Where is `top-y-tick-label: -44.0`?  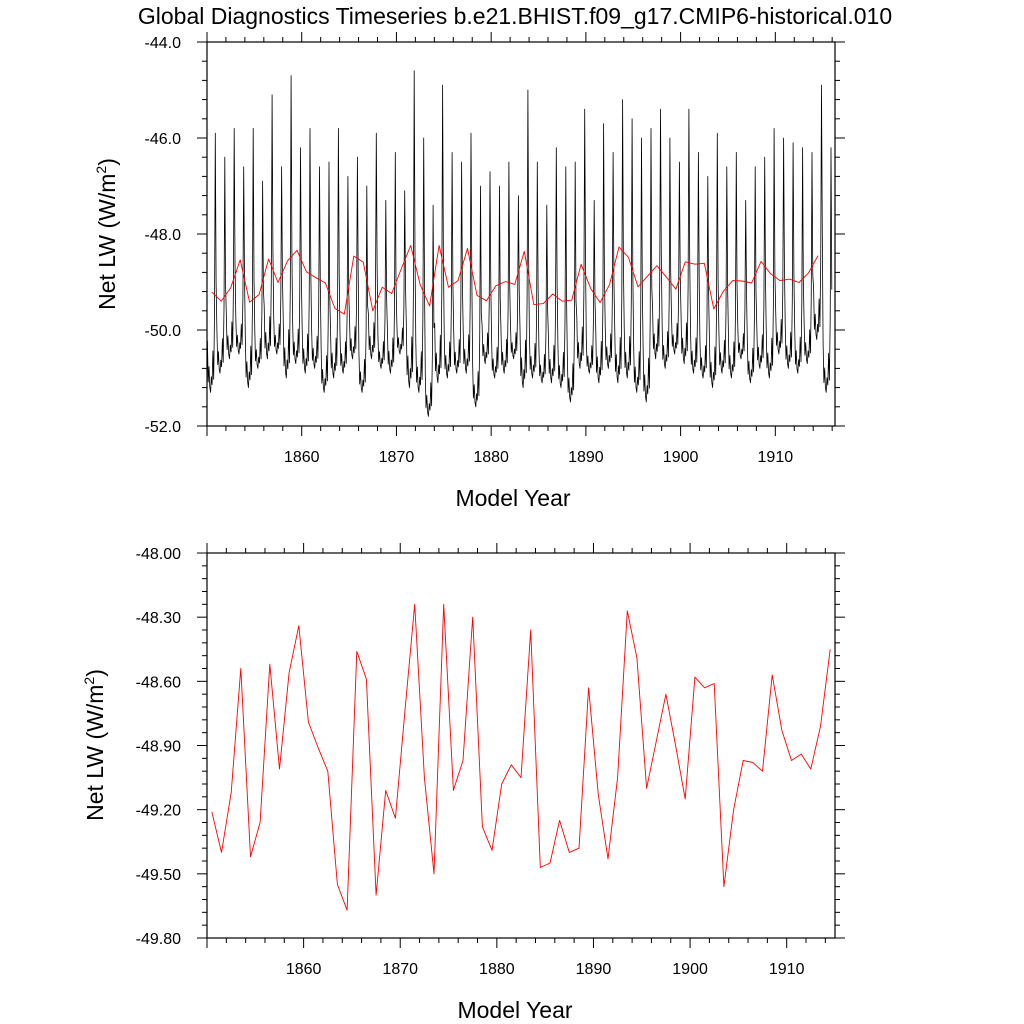 top-y-tick-label: -44.0 is located at coordinates (163, 43).